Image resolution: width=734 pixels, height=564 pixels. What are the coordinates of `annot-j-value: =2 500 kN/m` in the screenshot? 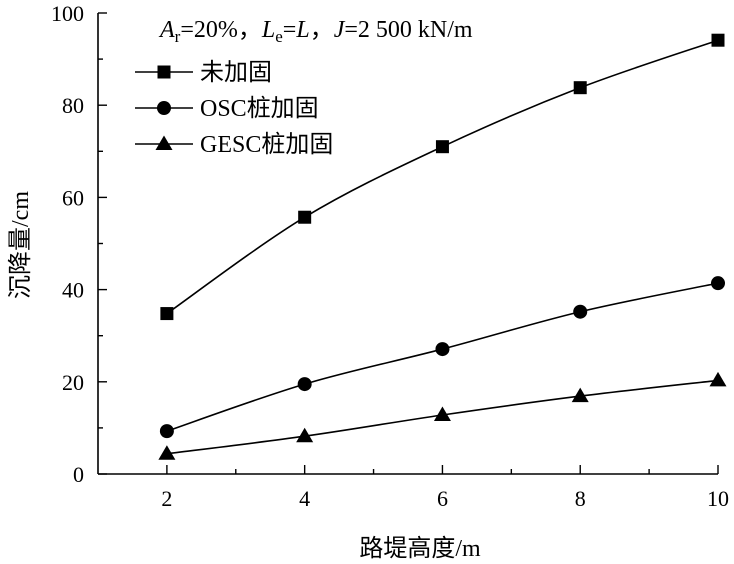 It's located at (408, 30).